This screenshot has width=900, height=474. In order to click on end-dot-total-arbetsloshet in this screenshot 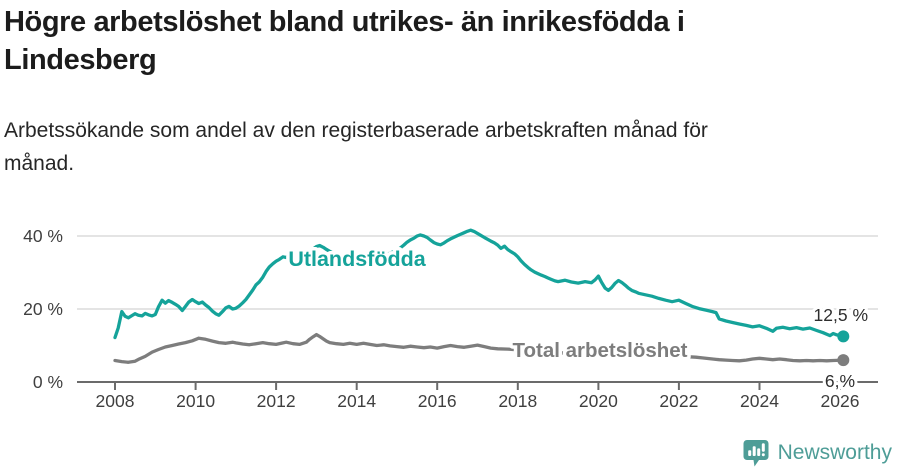, I will do `click(843, 360)`.